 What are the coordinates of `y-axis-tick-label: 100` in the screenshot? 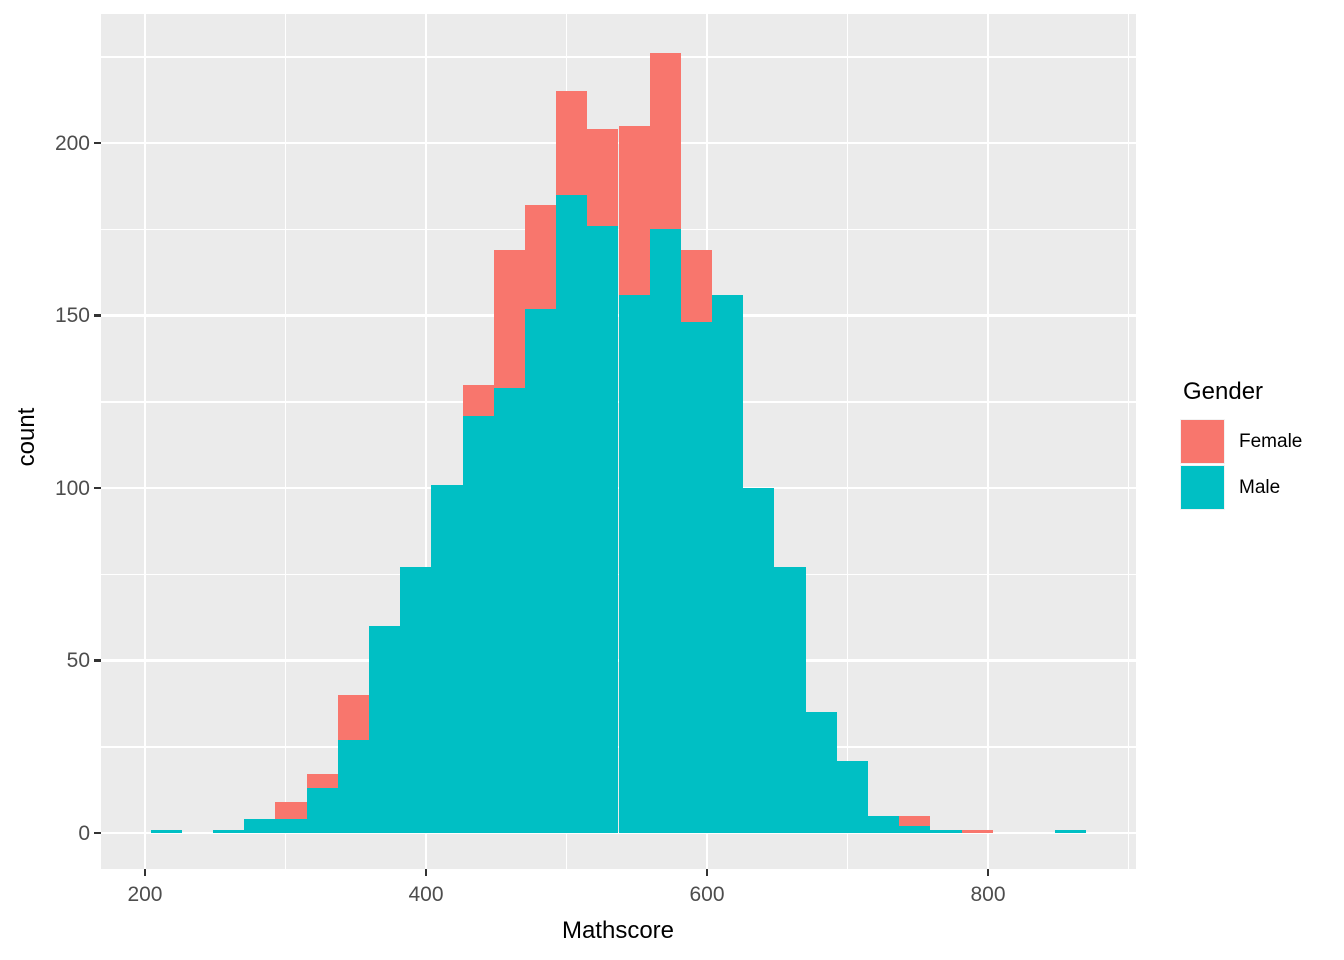 It's located at (72, 488).